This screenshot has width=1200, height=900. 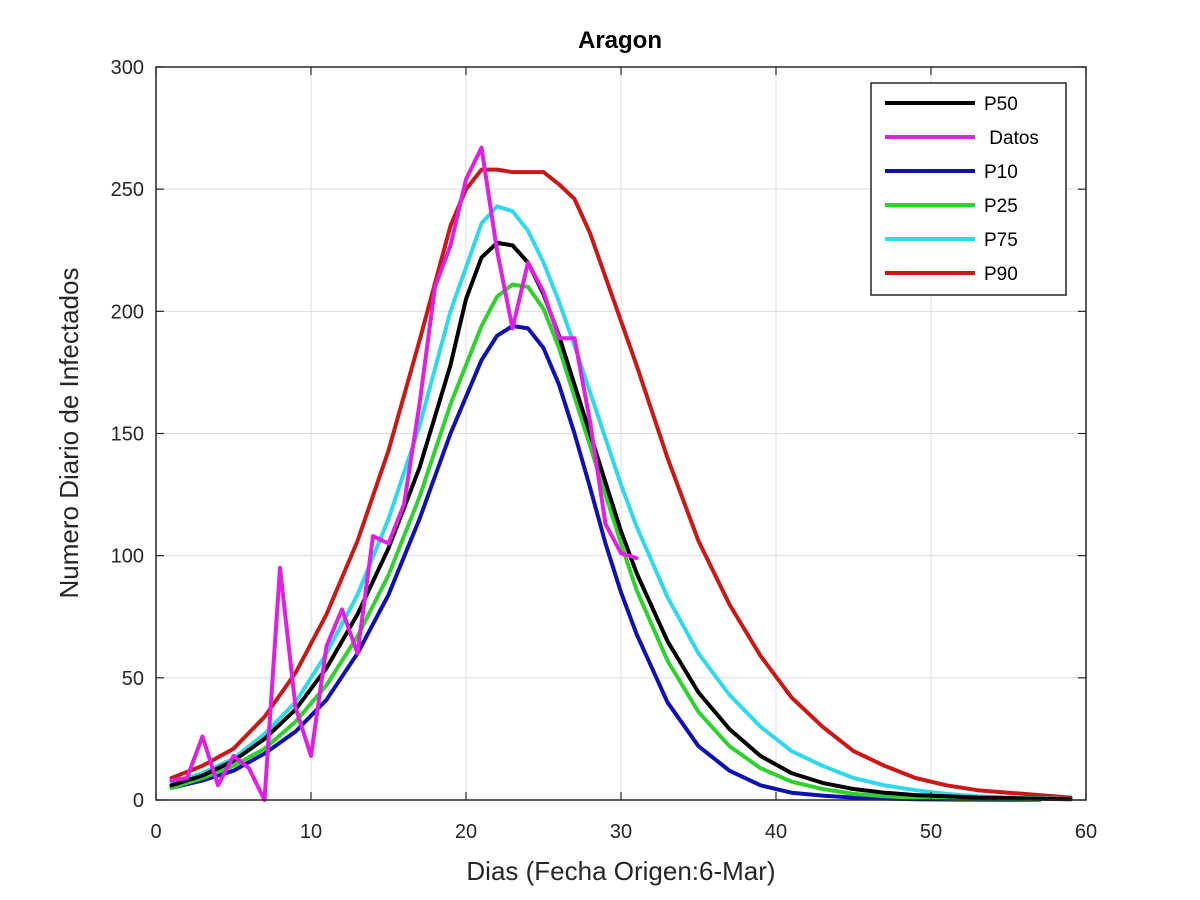 I want to click on legend-label: P50, so click(x=1001, y=104).